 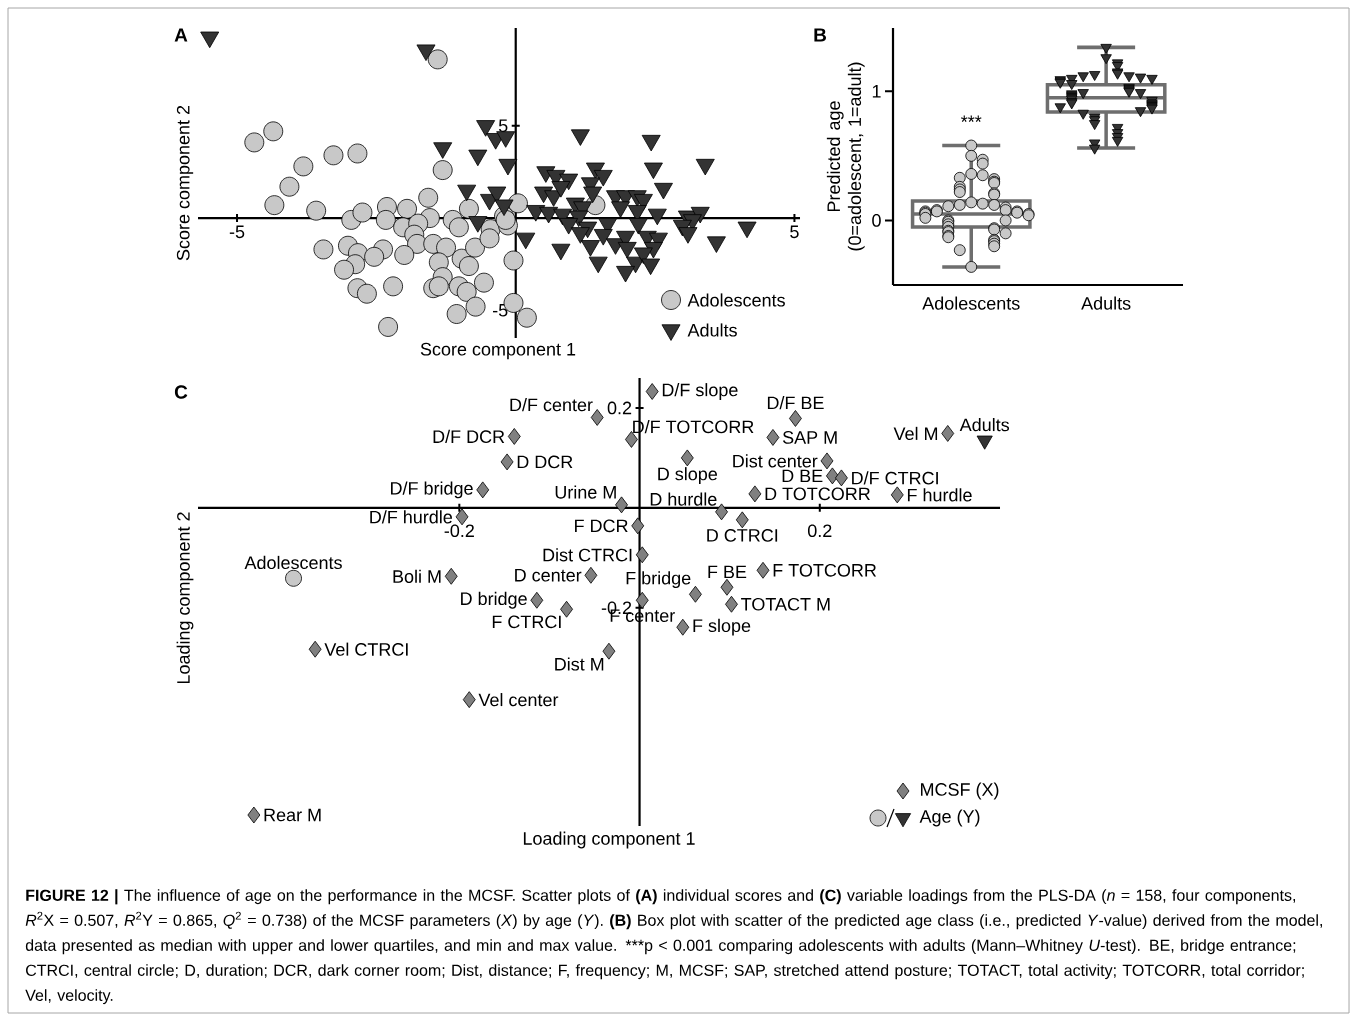 What do you see at coordinates (915, 433) in the screenshot?
I see `annotation: Vel M` at bounding box center [915, 433].